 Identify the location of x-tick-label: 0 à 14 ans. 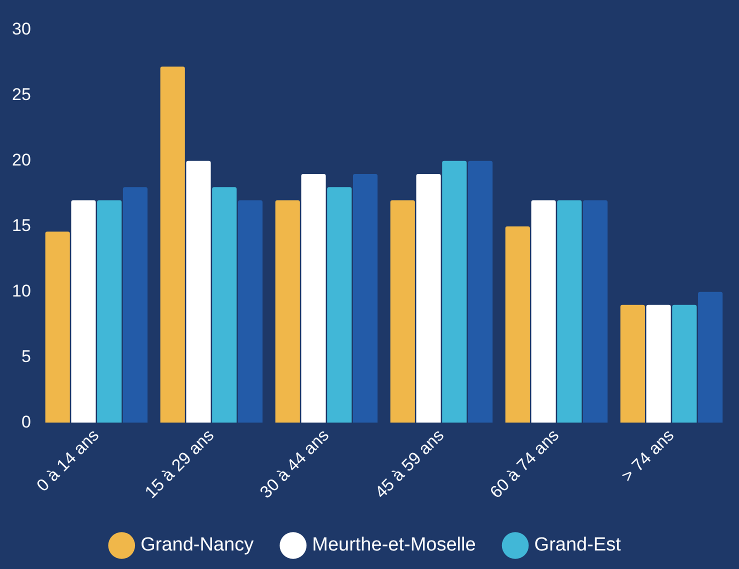
(67, 461).